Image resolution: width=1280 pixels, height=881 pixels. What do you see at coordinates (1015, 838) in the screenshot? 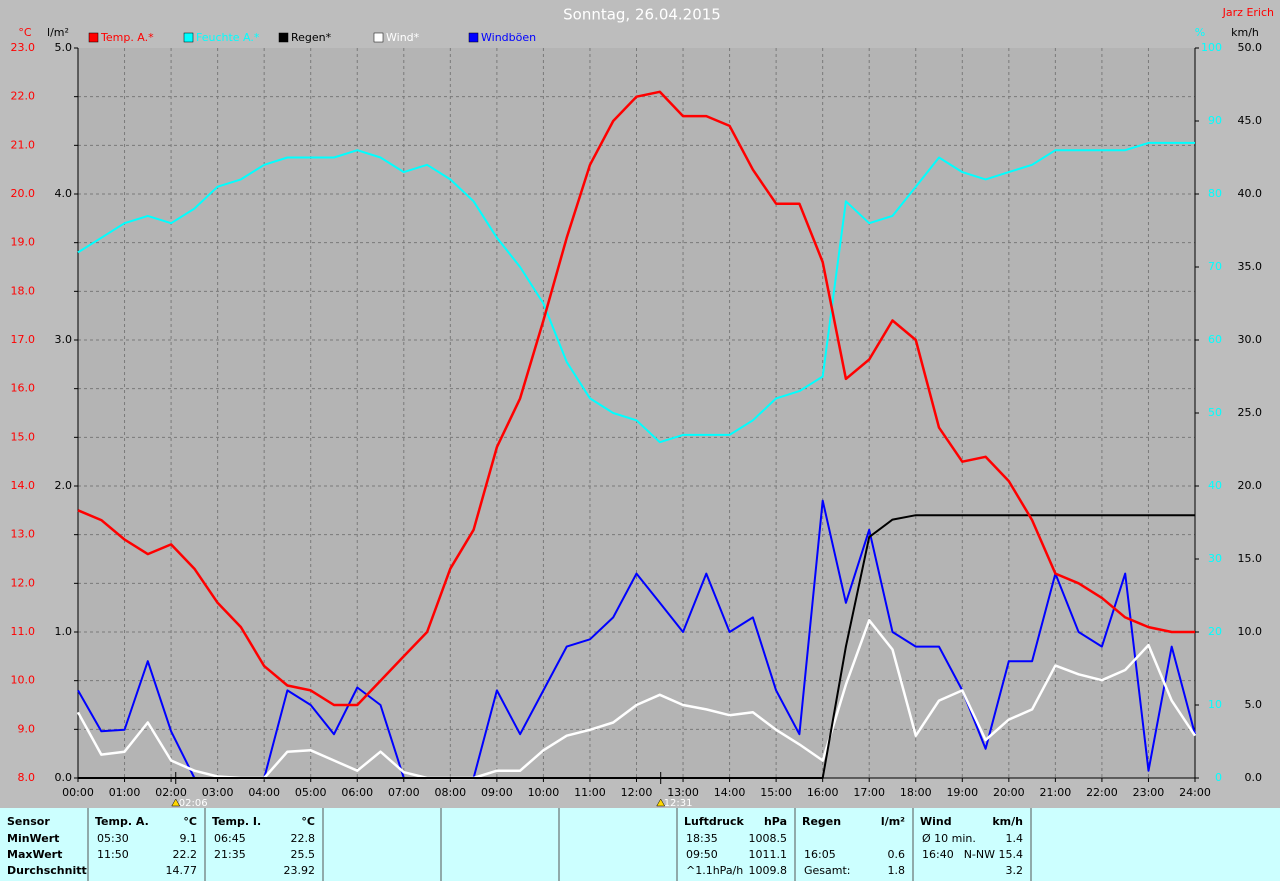
I see `cell-value: 1.4` at bounding box center [1015, 838].